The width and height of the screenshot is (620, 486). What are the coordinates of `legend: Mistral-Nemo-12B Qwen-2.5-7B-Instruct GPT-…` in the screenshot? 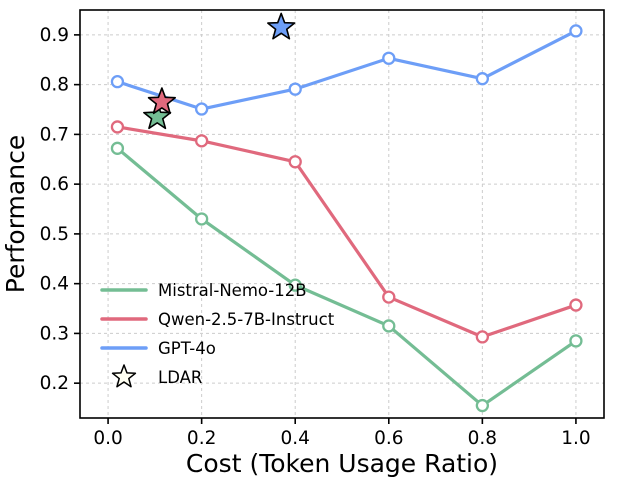 It's located at (217, 334).